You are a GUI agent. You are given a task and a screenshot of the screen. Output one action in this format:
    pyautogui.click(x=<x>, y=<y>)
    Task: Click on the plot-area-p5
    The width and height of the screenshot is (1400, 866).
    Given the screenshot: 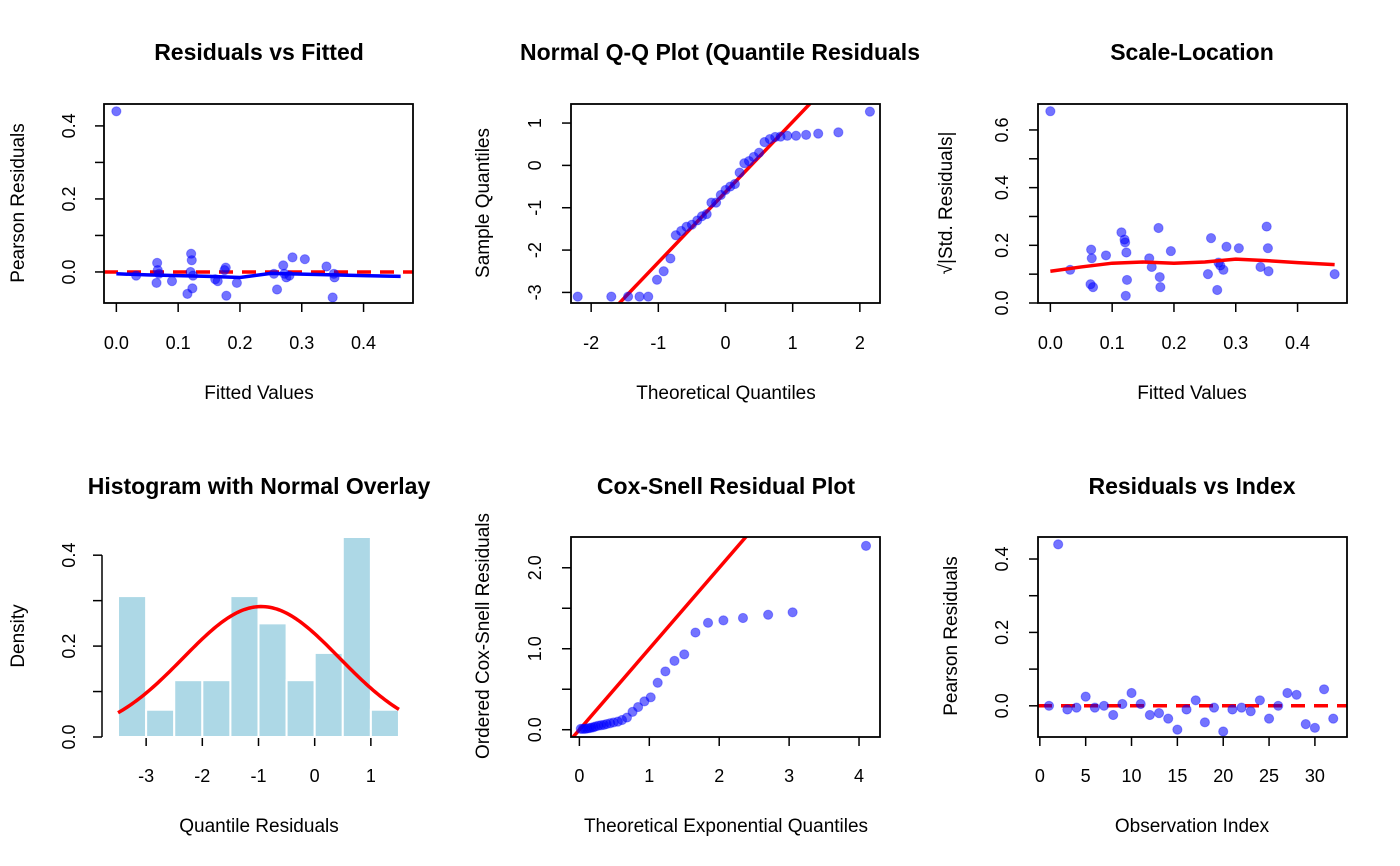 What is the action you would take?
    pyautogui.click(x=721, y=637)
    